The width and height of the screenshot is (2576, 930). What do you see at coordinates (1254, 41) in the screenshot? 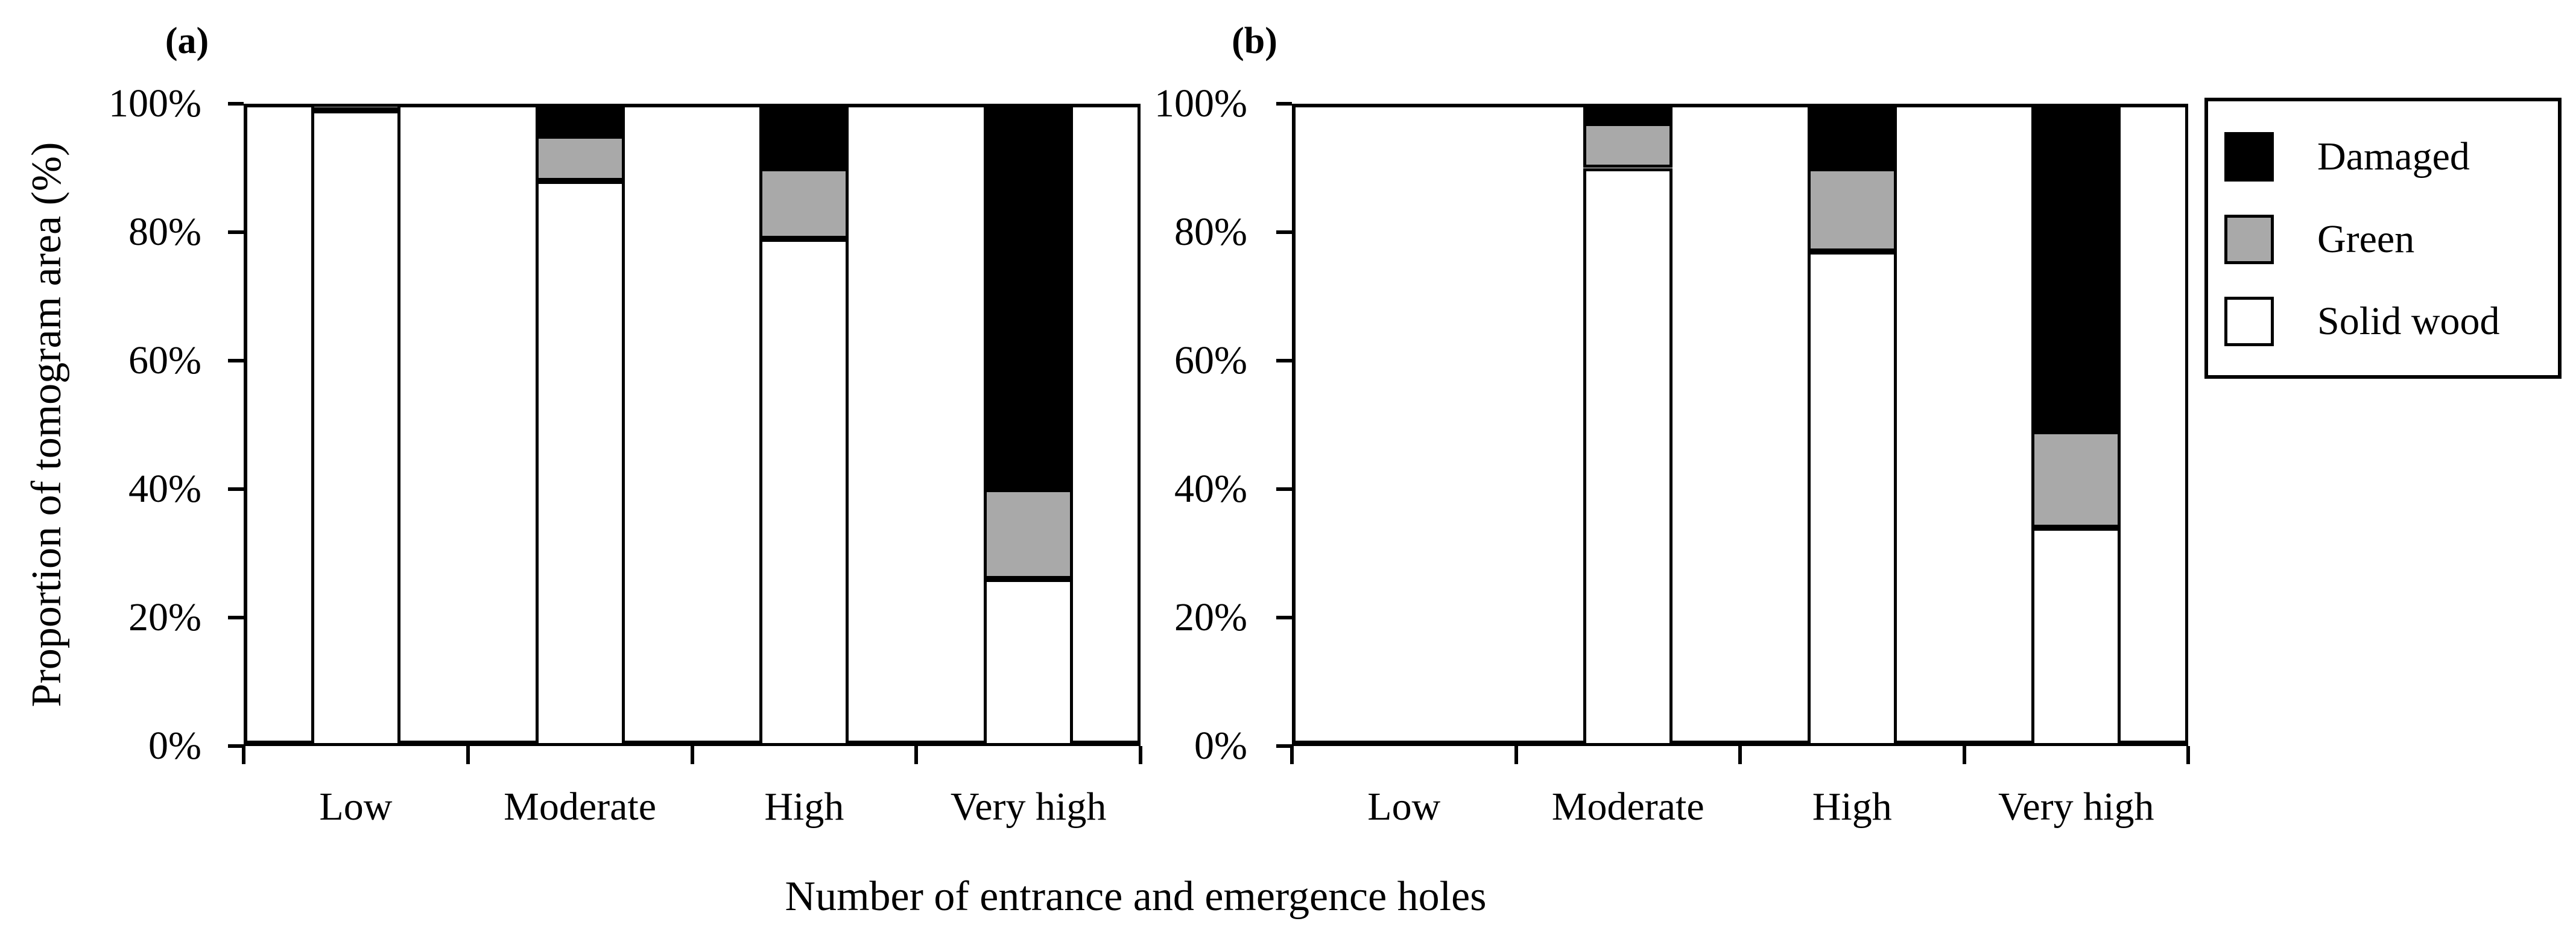
I see `panel-label: (b)` at bounding box center [1254, 41].